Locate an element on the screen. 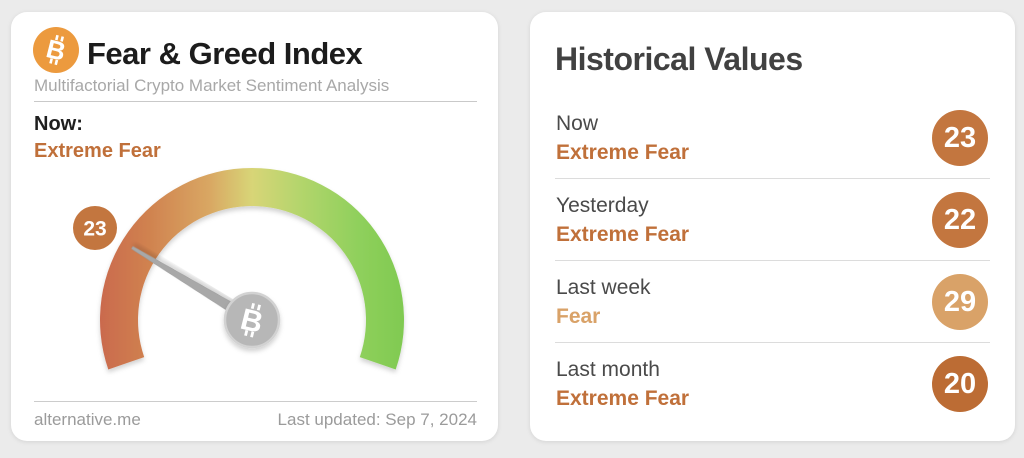  fear-greed-gauge: B 23 is located at coordinates (239, 268).